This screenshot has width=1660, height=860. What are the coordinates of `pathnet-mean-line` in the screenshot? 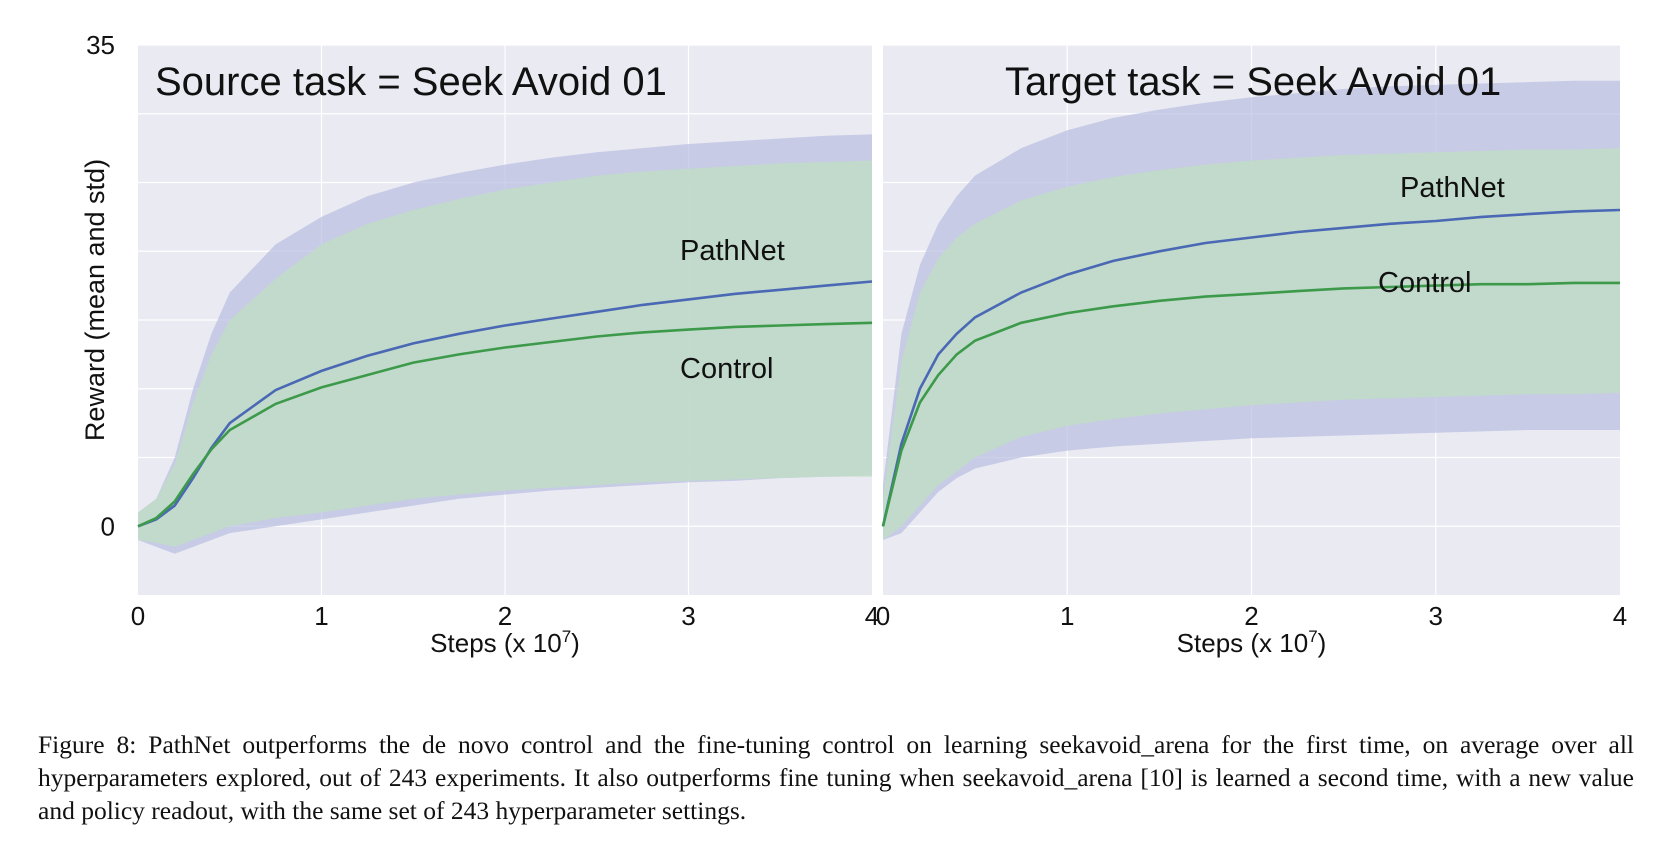 It's located at (505, 404).